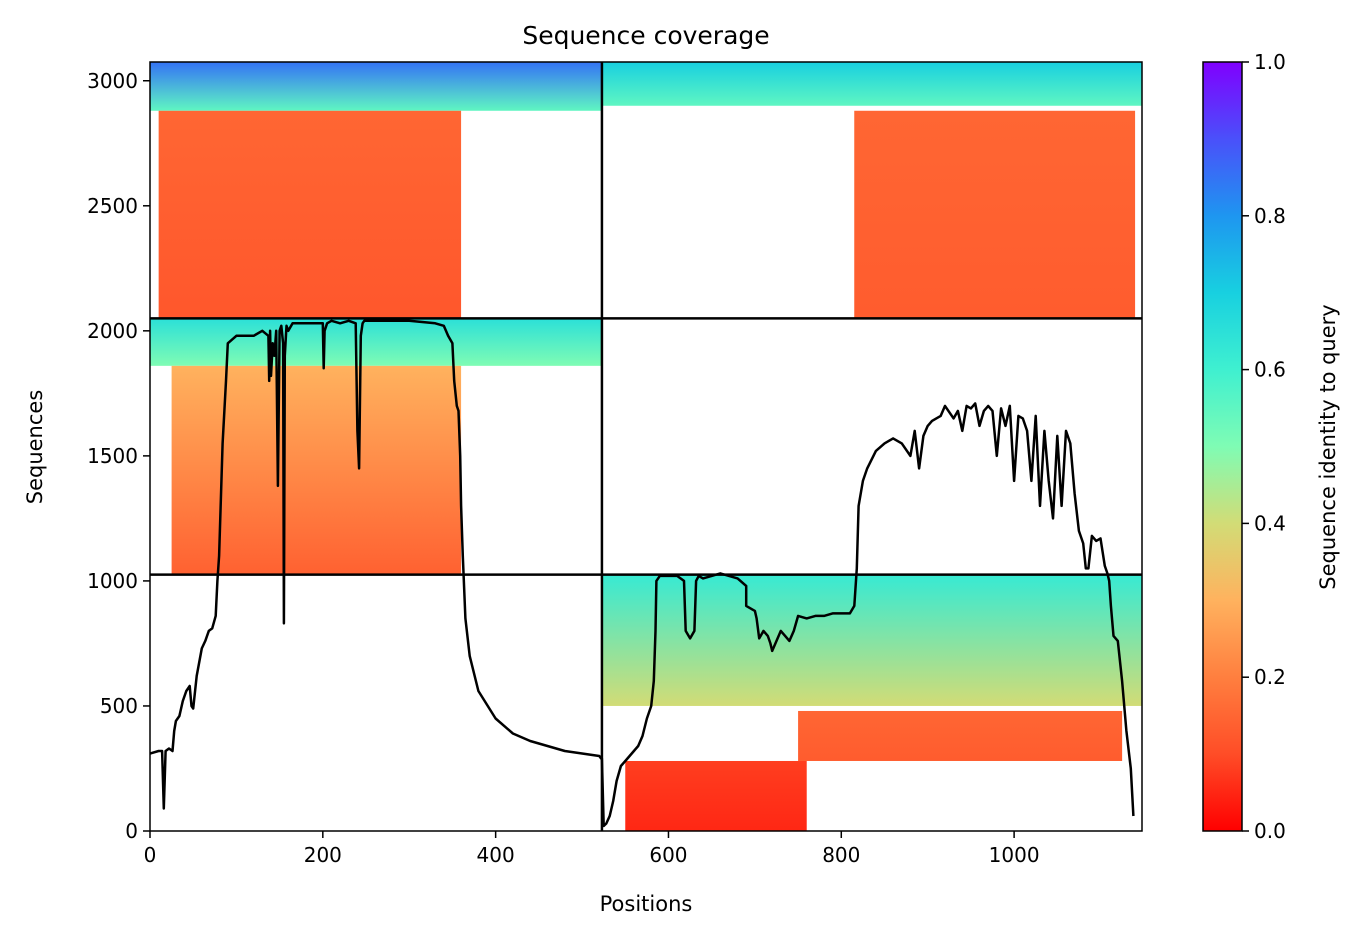 This screenshot has width=1364, height=939. Describe the element at coordinates (1264, 446) in the screenshot. I see `colorbar-ticks: 0.0 0.2 0.4 0.6 0.8 1.0` at that location.